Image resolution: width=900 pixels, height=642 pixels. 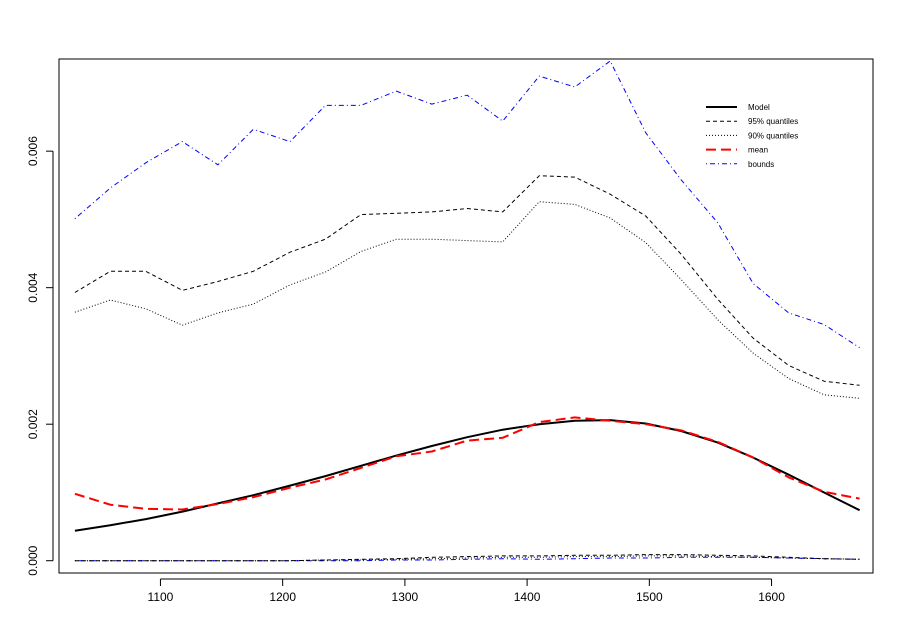 I want to click on x-tick-label: 1300, so click(x=405, y=597).